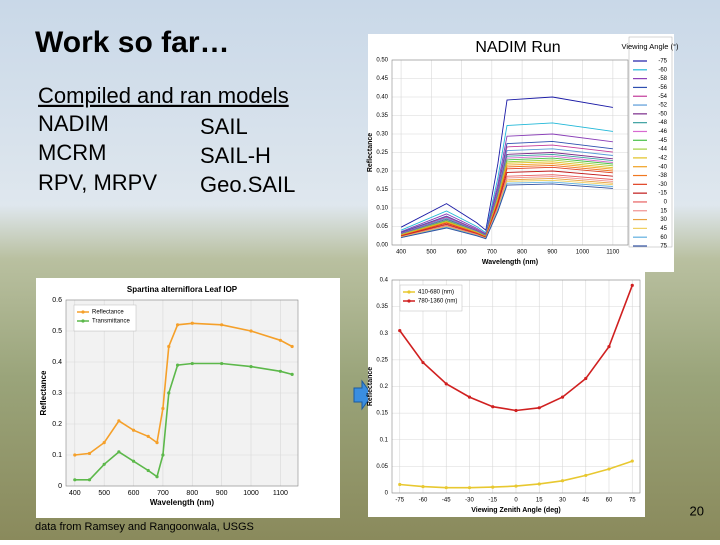 The width and height of the screenshot is (720, 545). I want to click on legend-label: -30, so click(662, 185).